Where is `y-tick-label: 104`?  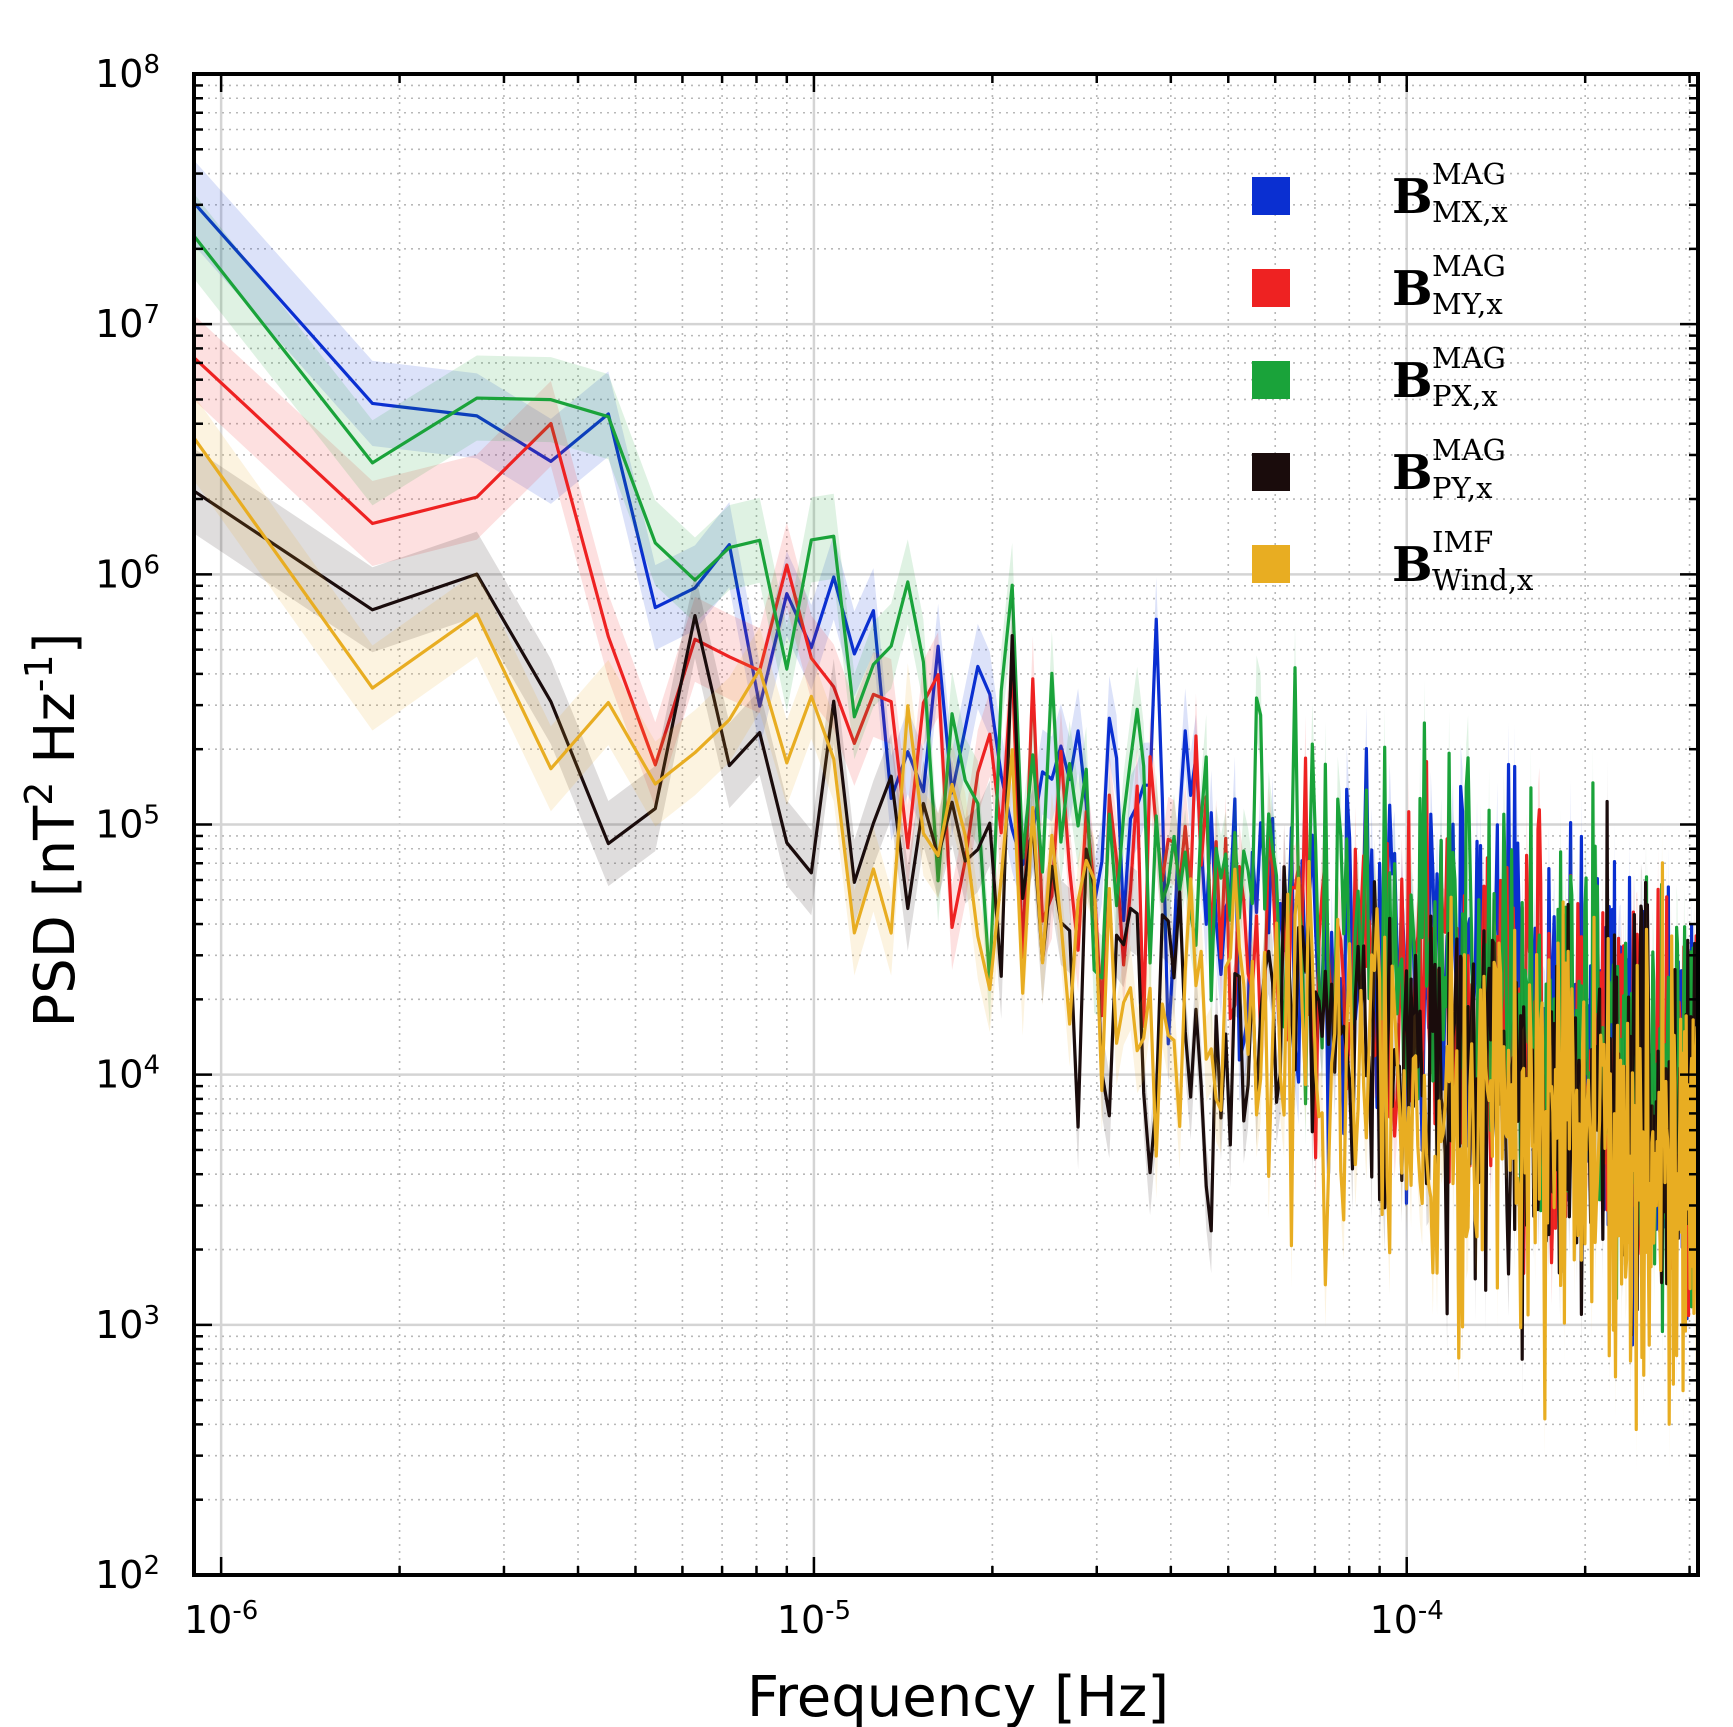
y-tick-label: 104 is located at coordinates (127, 1074).